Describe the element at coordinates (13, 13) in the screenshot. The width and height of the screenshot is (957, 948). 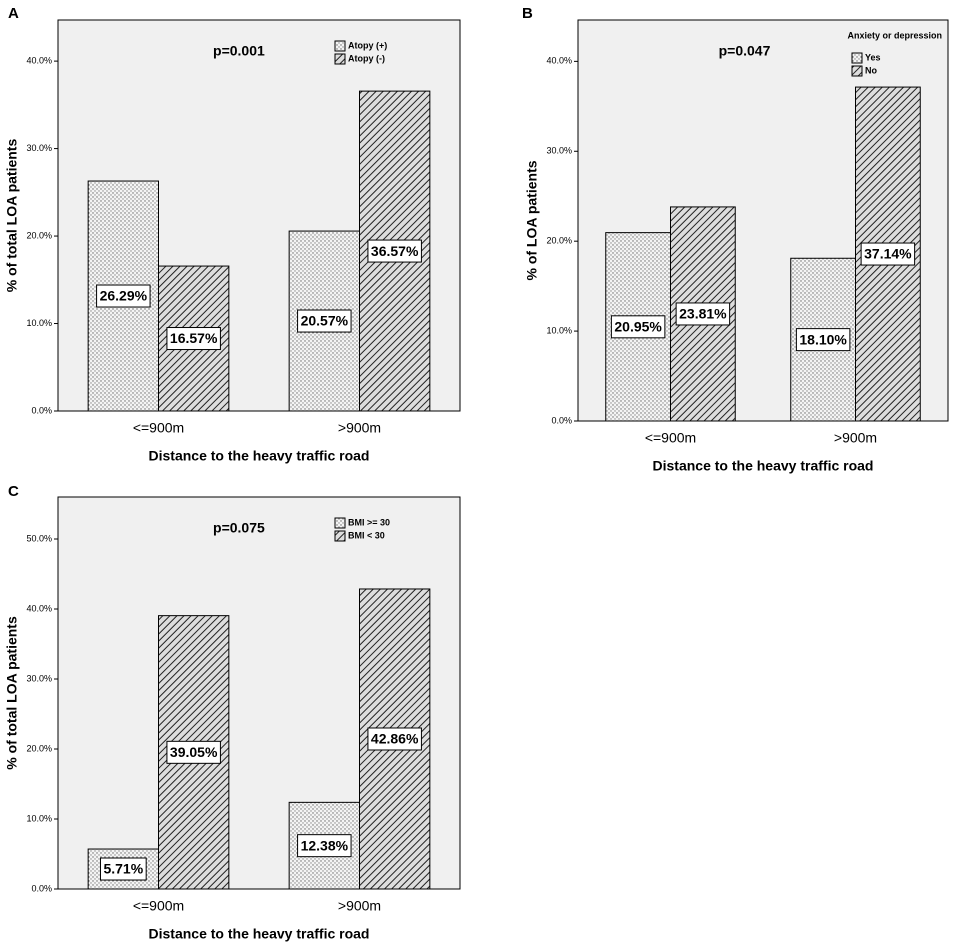
I see `panel-label: A` at that location.